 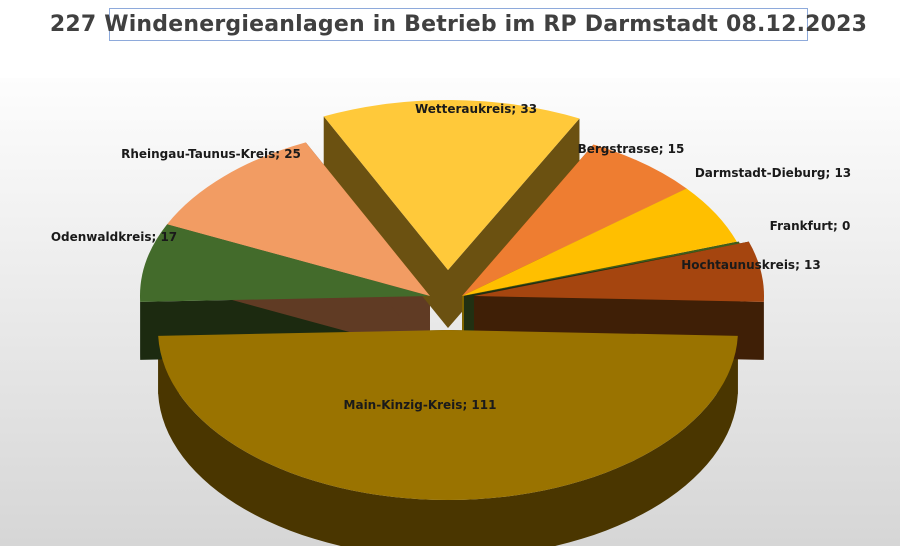 I want to click on slice-frankfurt, so click(x=602, y=268).